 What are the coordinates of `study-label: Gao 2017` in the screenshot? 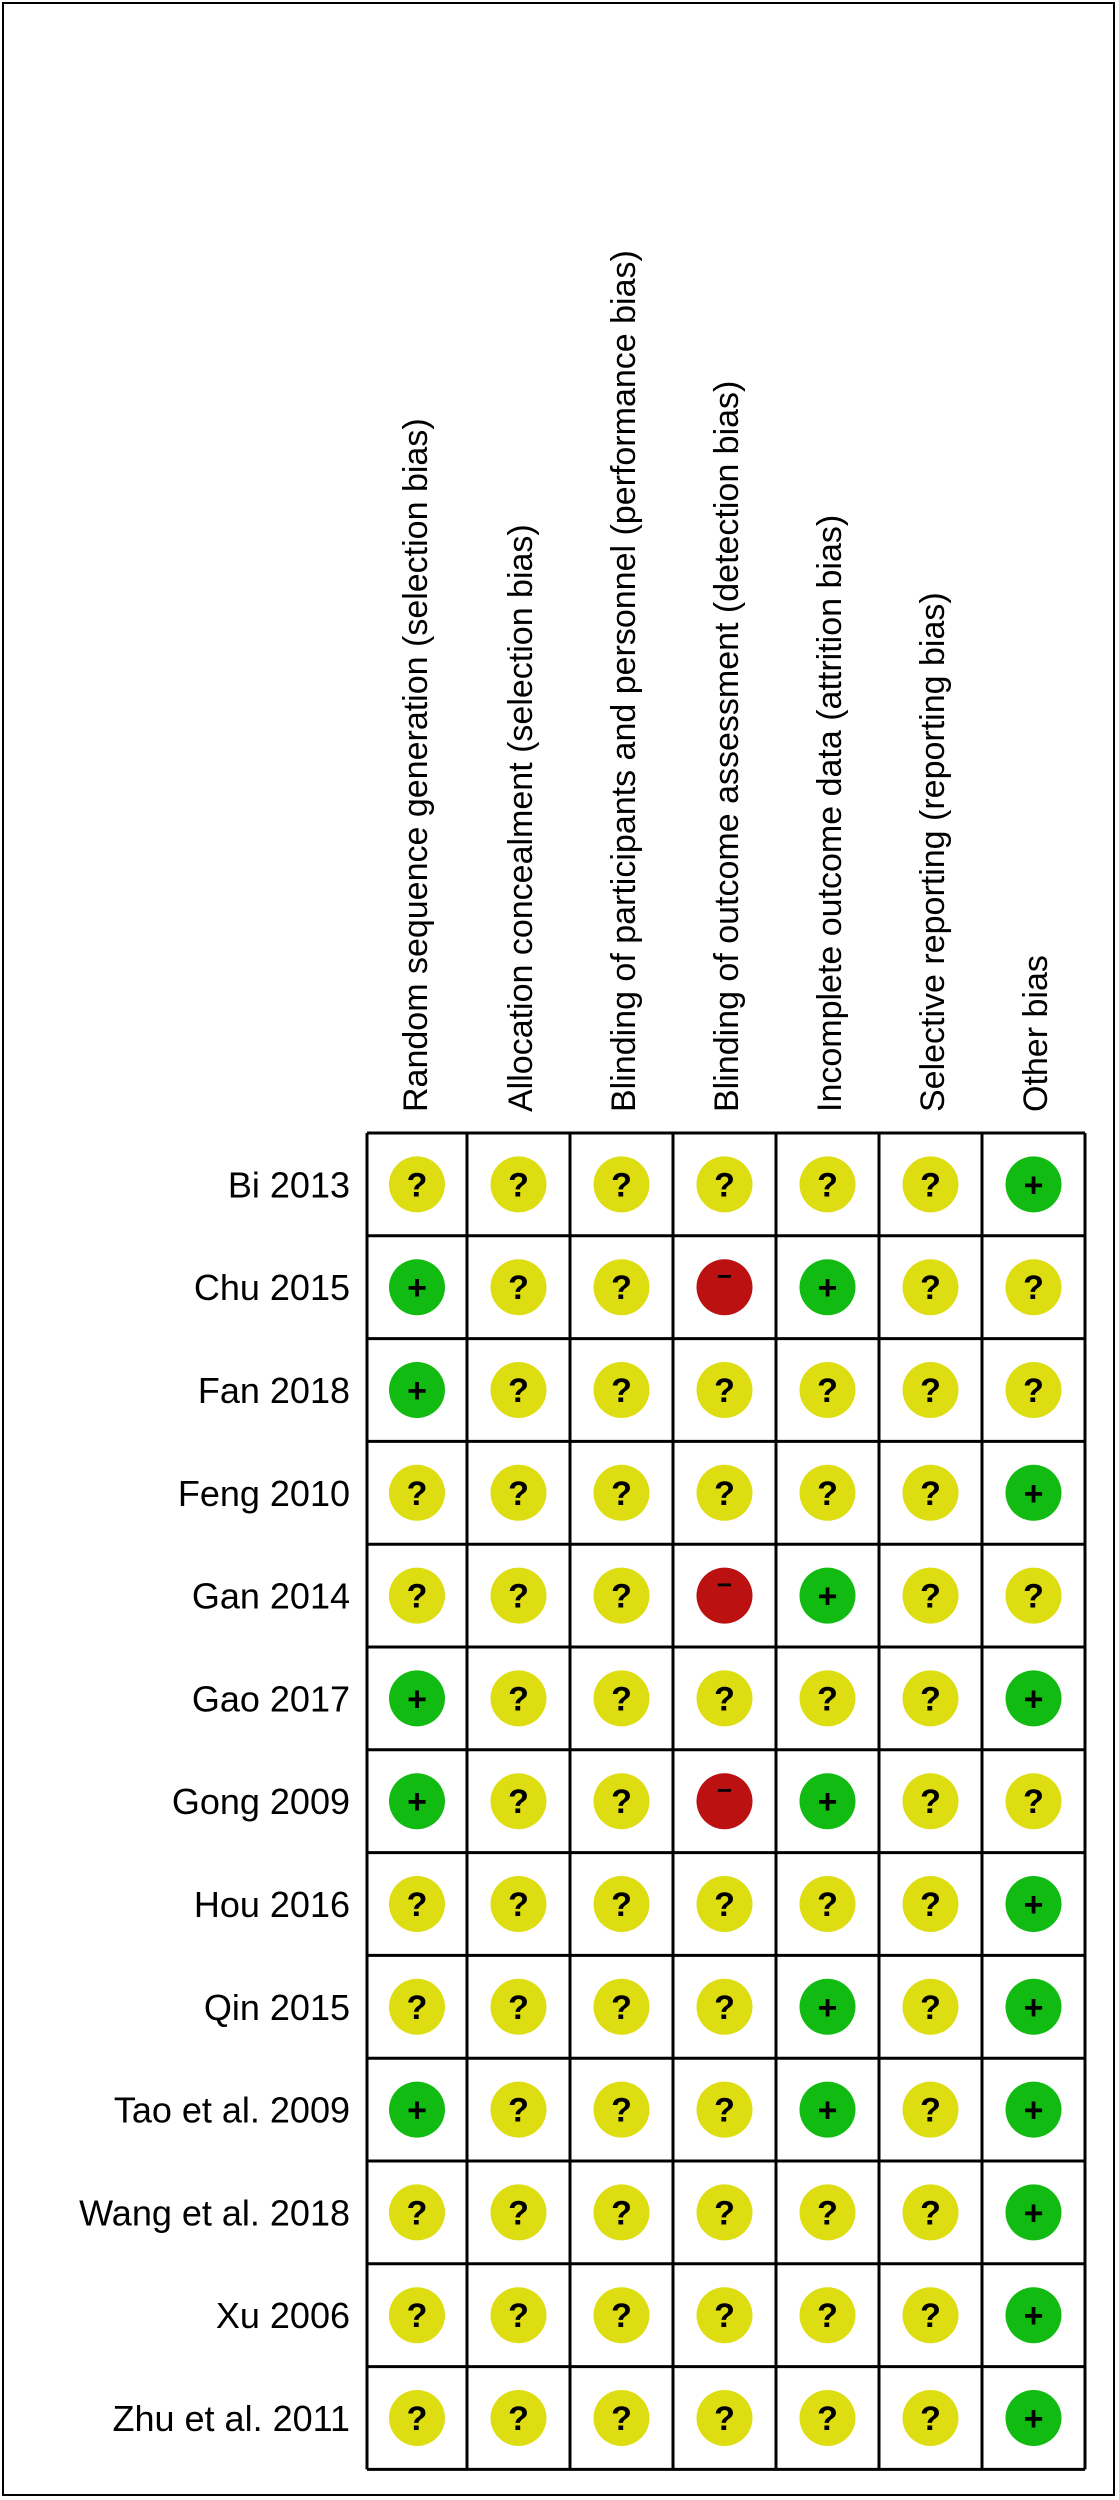 It's located at (271, 1698).